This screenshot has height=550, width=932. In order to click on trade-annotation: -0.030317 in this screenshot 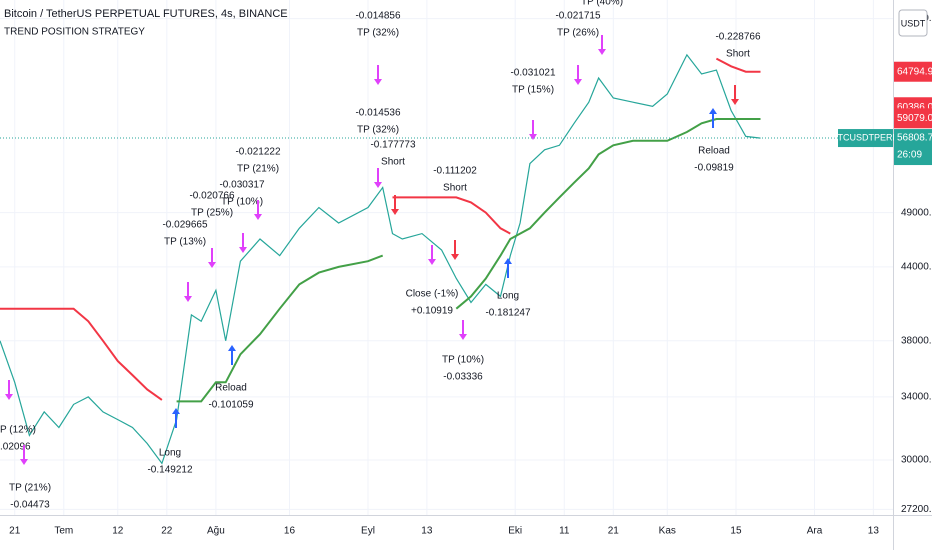, I will do `click(241, 185)`.